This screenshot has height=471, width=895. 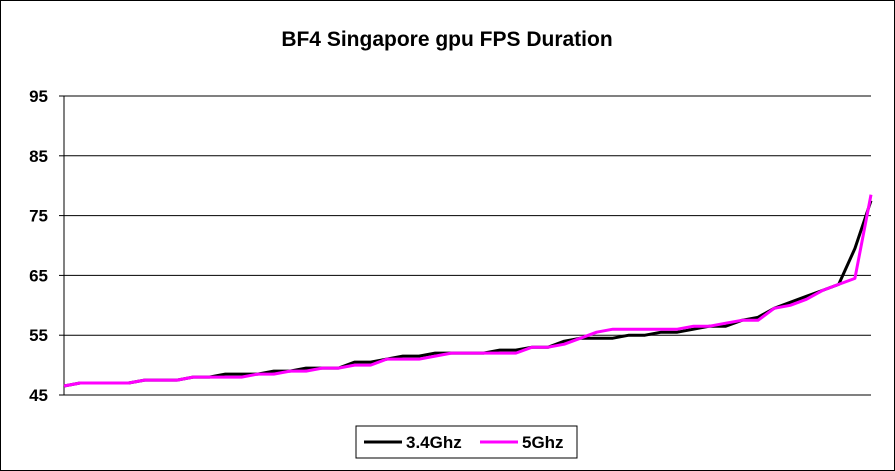 I want to click on y-tick-label-75: 75, so click(x=38, y=216).